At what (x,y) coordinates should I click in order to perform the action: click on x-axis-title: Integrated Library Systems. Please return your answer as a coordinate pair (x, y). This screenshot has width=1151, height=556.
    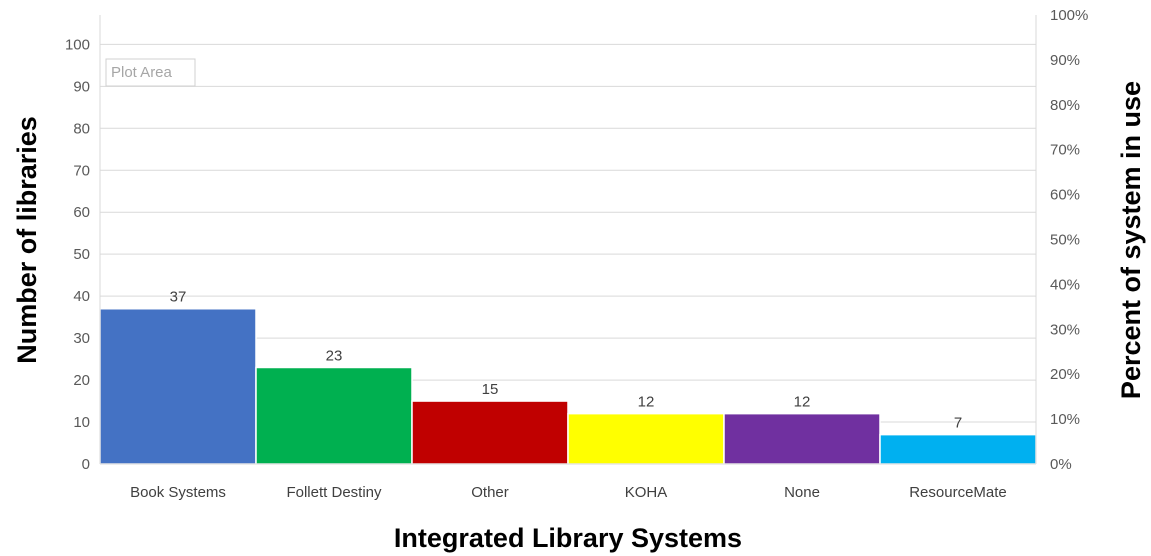
    Looking at the image, I should click on (568, 538).